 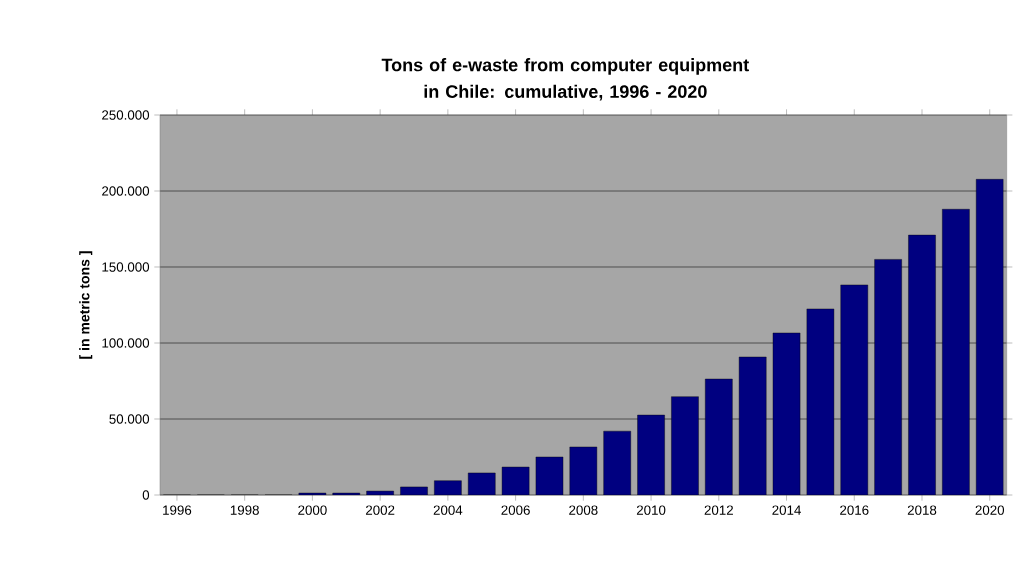 I want to click on x-tick-label: 2002, so click(x=380, y=510).